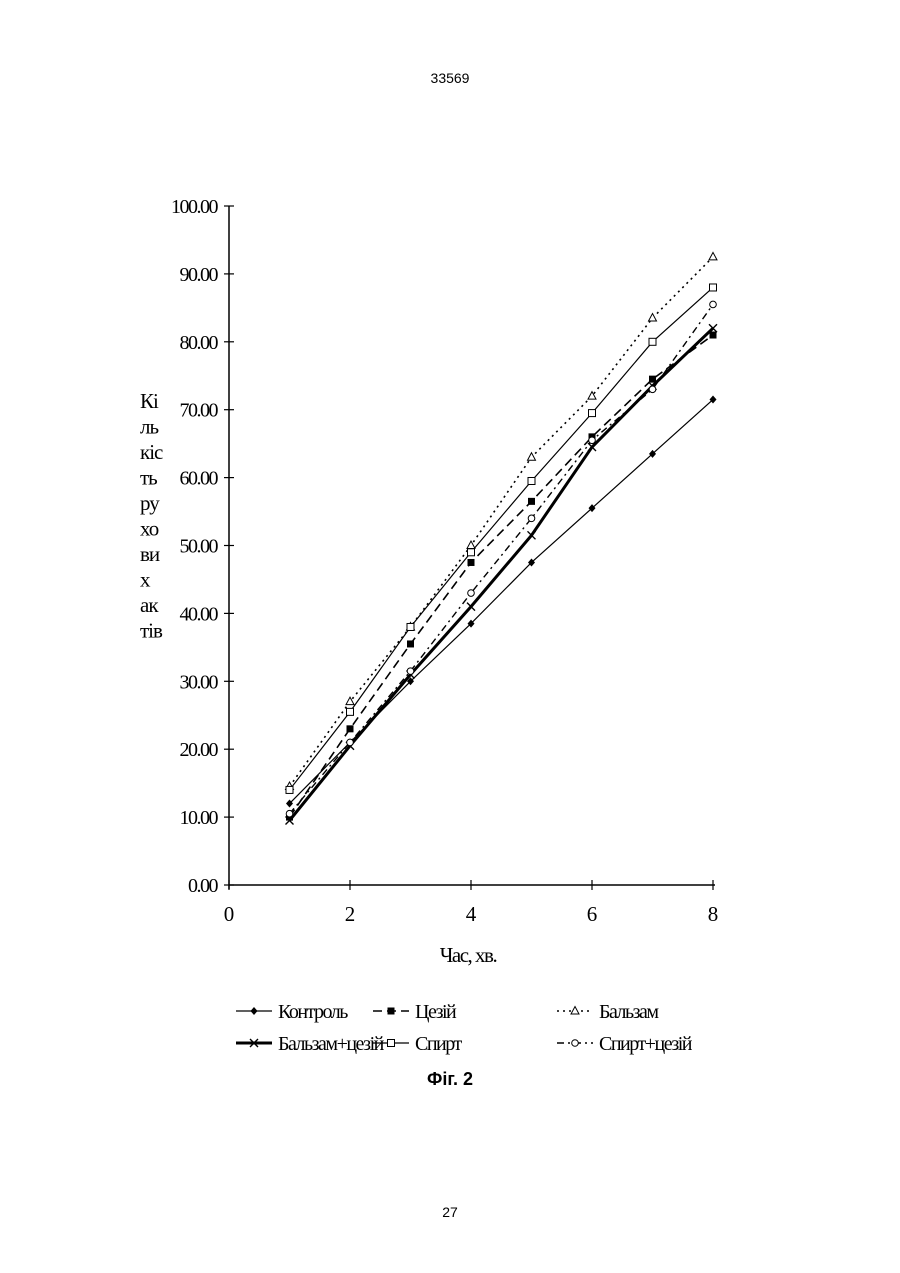 The image size is (900, 1273). What do you see at coordinates (199, 547) in the screenshot?
I see `y-tick-label: 50.00` at bounding box center [199, 547].